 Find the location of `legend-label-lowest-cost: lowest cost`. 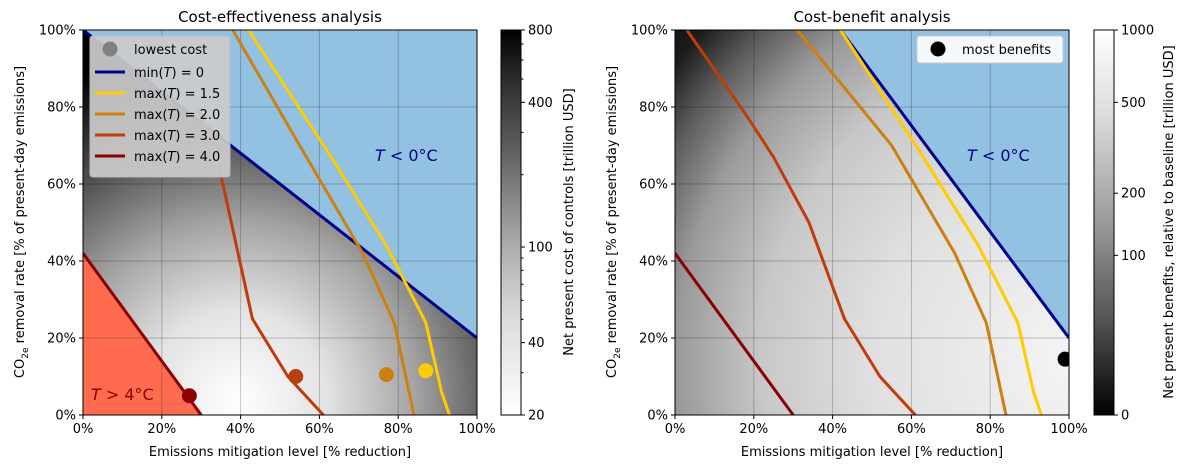

legend-label-lowest-cost: lowest cost is located at coordinates (170, 50).